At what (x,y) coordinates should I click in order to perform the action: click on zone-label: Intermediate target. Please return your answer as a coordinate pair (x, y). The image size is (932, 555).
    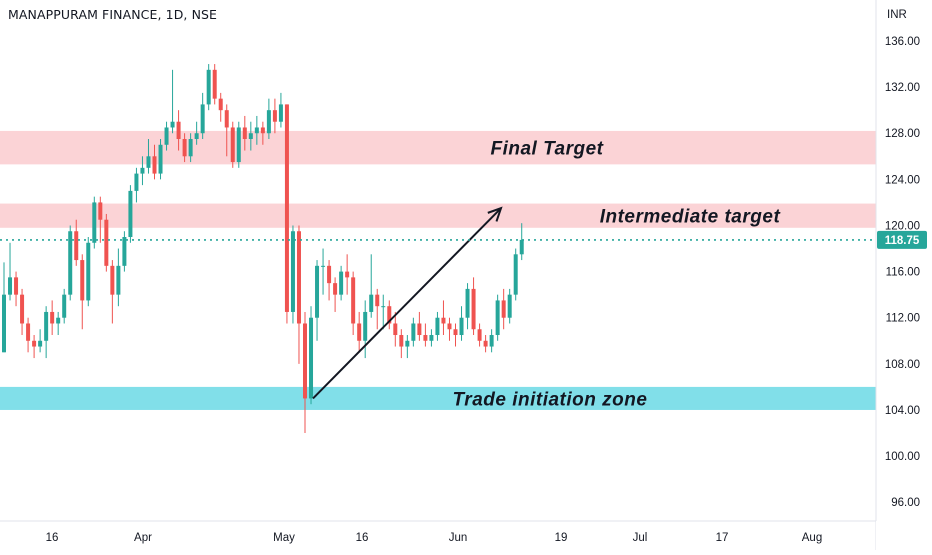
    Looking at the image, I should click on (690, 217).